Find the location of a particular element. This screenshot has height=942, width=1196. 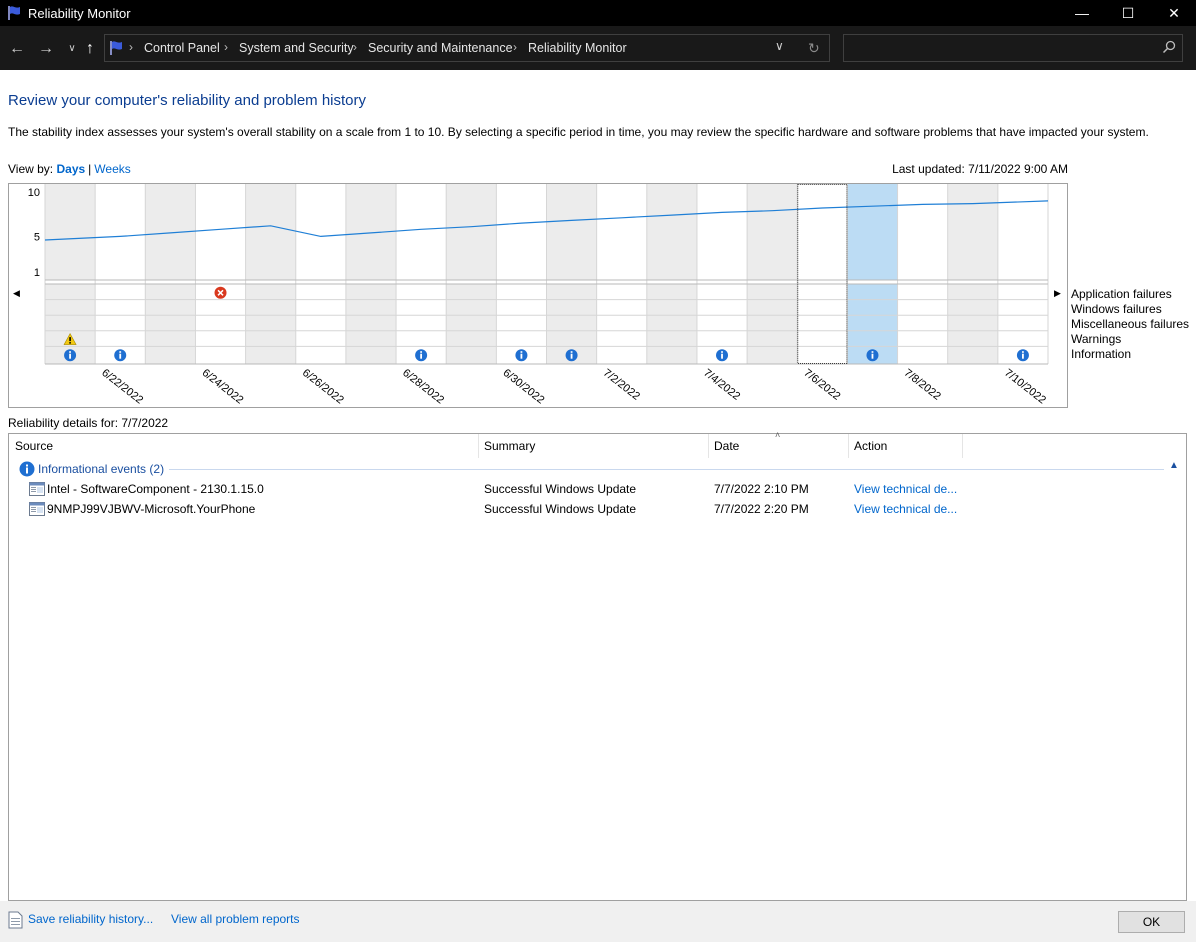

search-input is located at coordinates (998, 48).